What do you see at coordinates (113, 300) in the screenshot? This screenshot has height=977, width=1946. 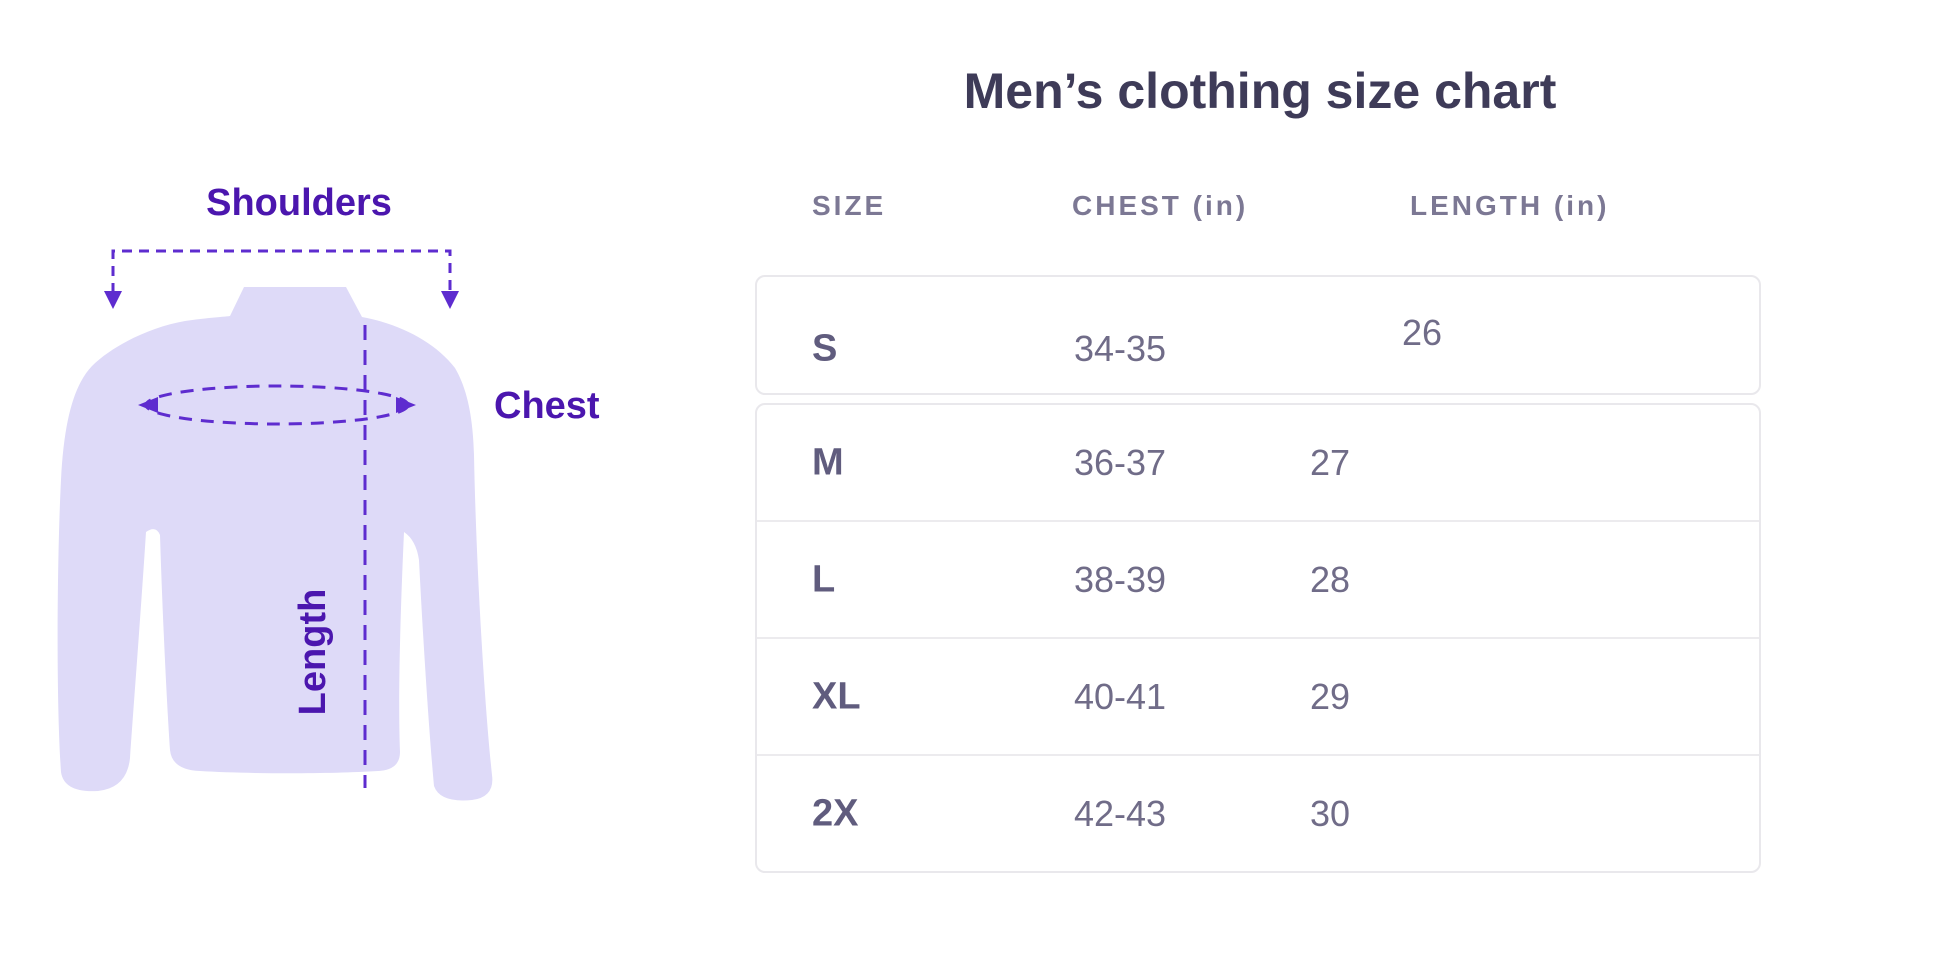 I see `shoulders-arrow-left` at bounding box center [113, 300].